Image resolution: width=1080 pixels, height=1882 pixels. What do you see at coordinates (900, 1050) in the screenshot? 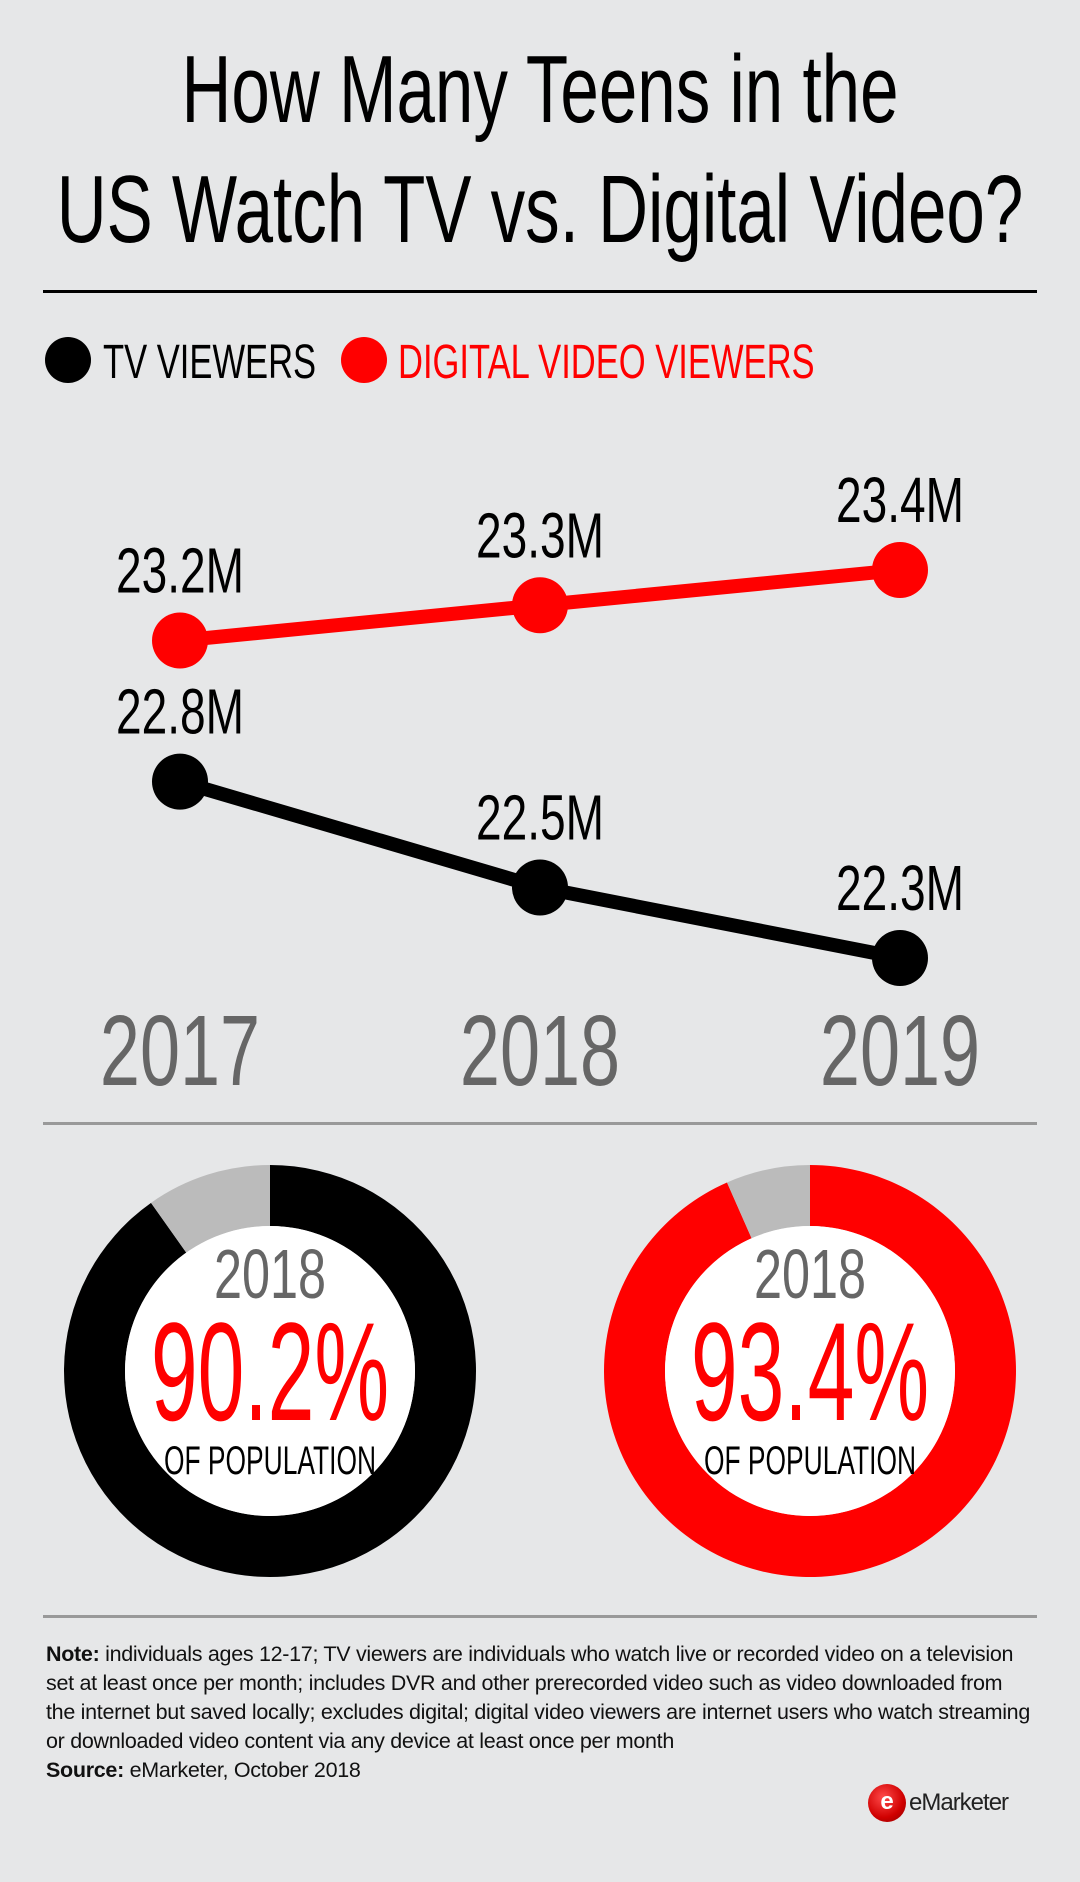
I see `x-tick-label: 2019` at bounding box center [900, 1050].